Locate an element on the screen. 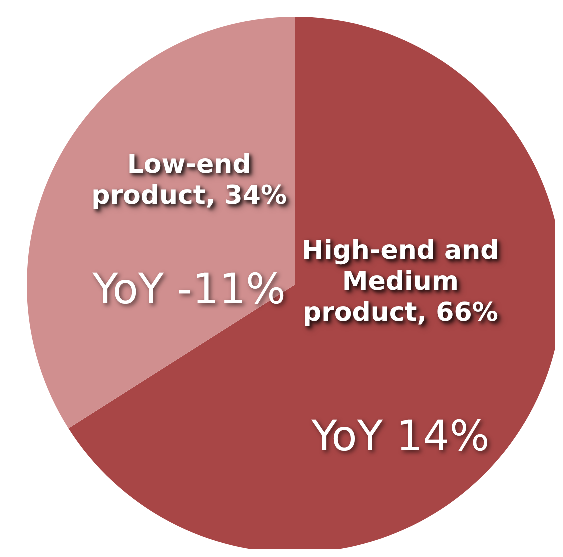  slice-label: Low-end product, 34% is located at coordinates (189, 181).